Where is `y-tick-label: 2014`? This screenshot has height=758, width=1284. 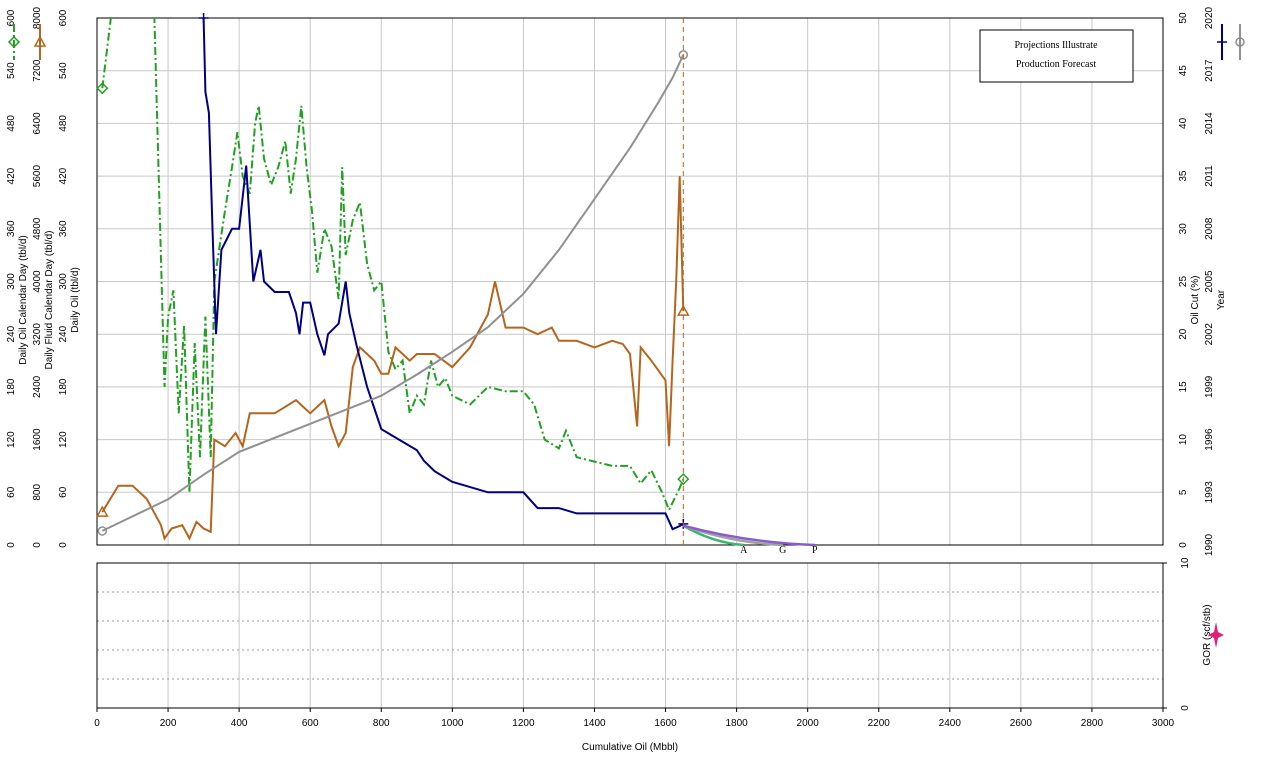 y-tick-label: 2014 is located at coordinates (1209, 123).